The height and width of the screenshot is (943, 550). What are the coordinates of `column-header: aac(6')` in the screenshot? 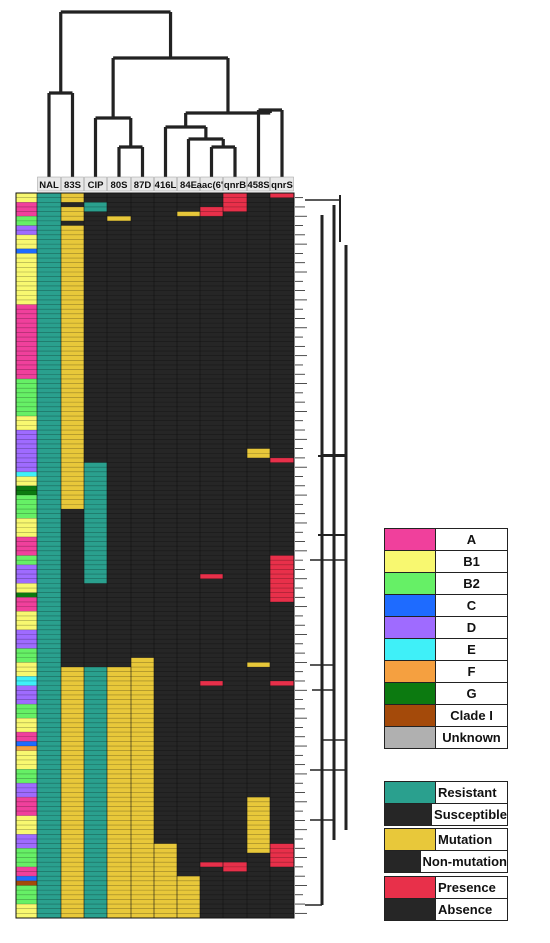 It's located at (212, 185).